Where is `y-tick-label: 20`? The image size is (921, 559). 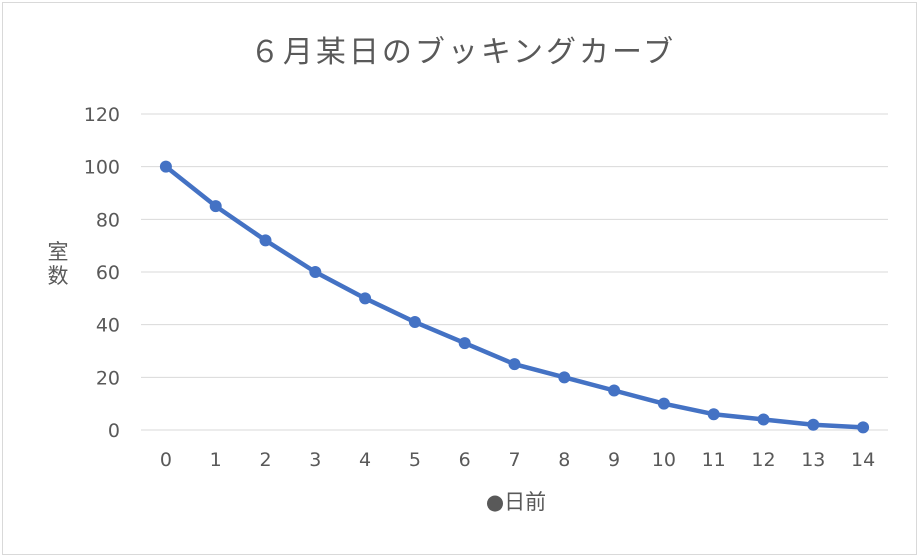
y-tick-label: 20 is located at coordinates (108, 378).